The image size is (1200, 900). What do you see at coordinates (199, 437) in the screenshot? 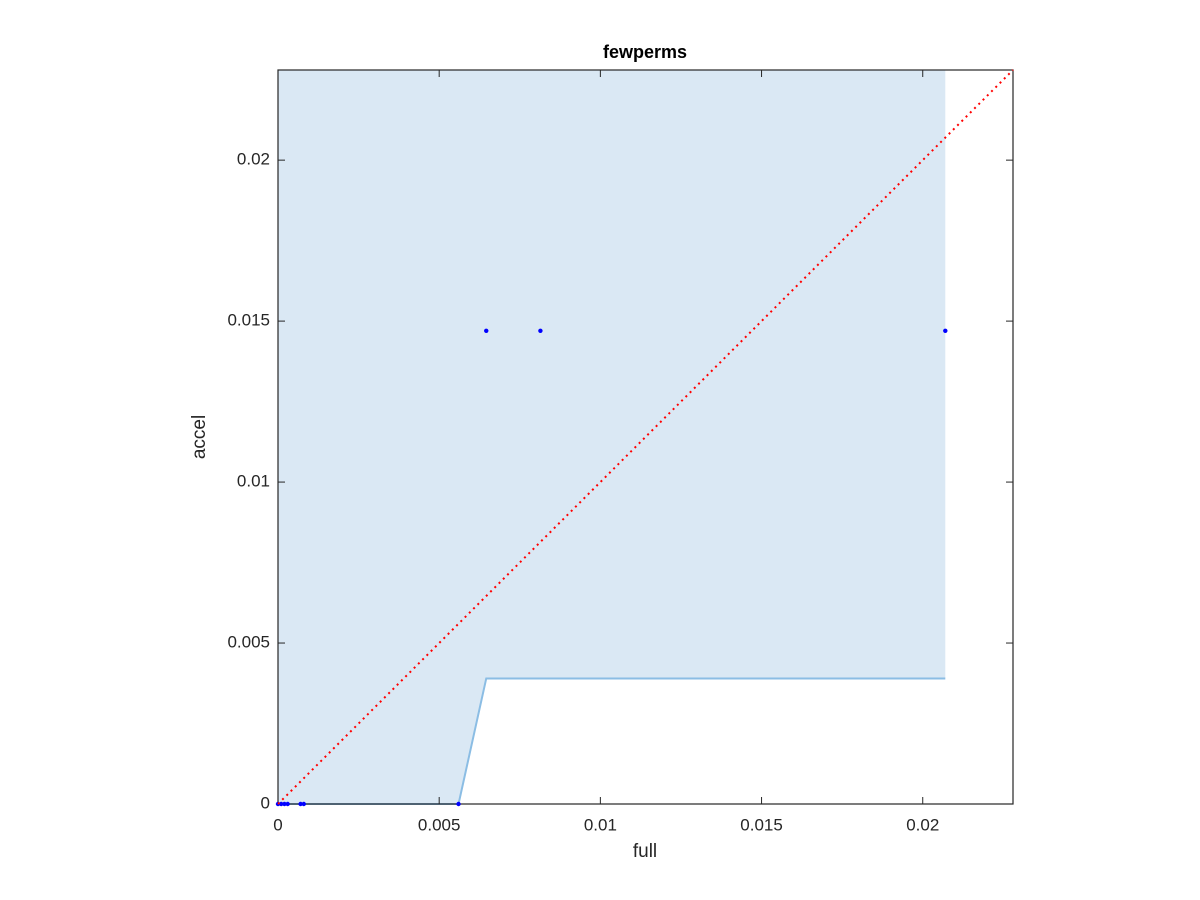
I see `y-axis-label: accel` at bounding box center [199, 437].